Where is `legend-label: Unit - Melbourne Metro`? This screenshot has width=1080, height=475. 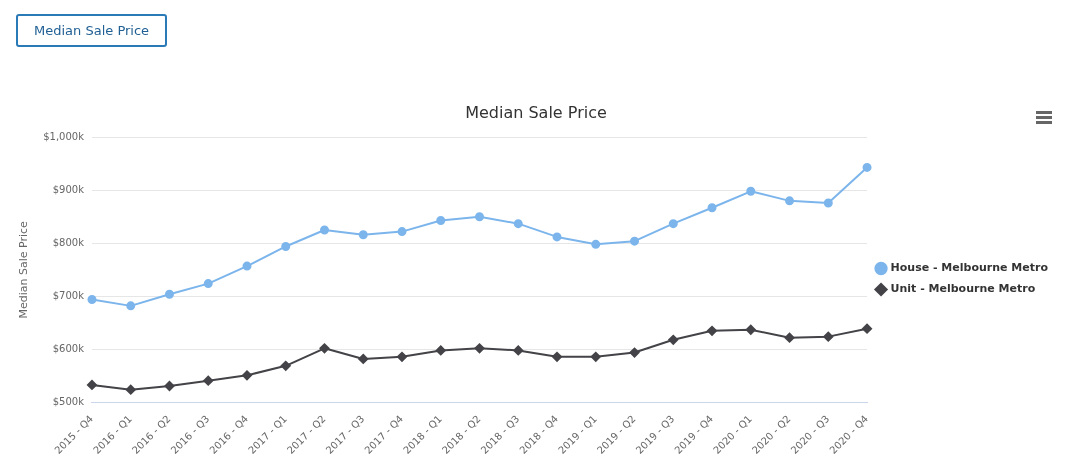
legend-label: Unit - Melbourne Metro is located at coordinates (963, 289).